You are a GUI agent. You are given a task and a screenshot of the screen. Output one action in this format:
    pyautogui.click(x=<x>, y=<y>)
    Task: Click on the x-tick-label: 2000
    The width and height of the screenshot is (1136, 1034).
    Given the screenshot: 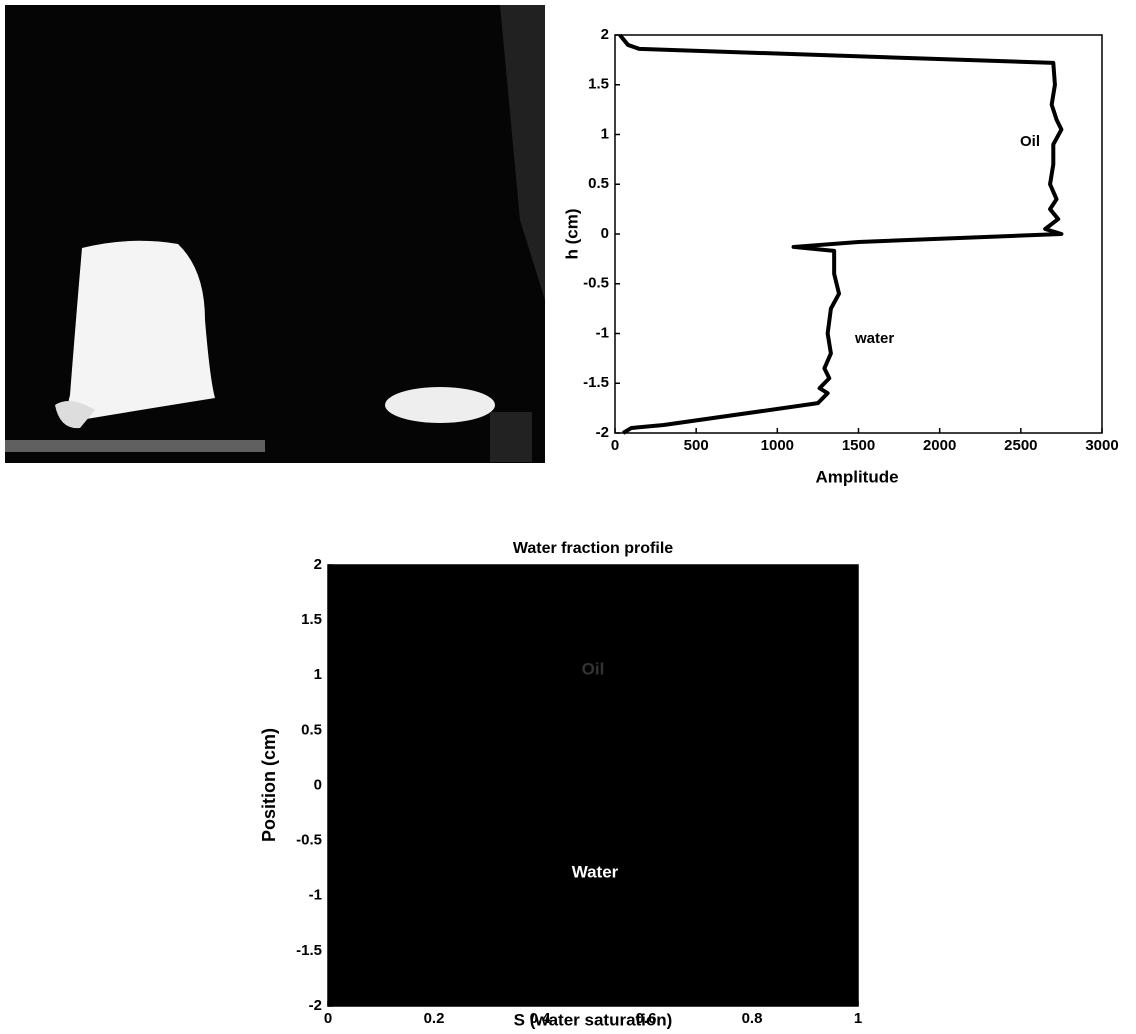 What is the action you would take?
    pyautogui.click(x=939, y=445)
    